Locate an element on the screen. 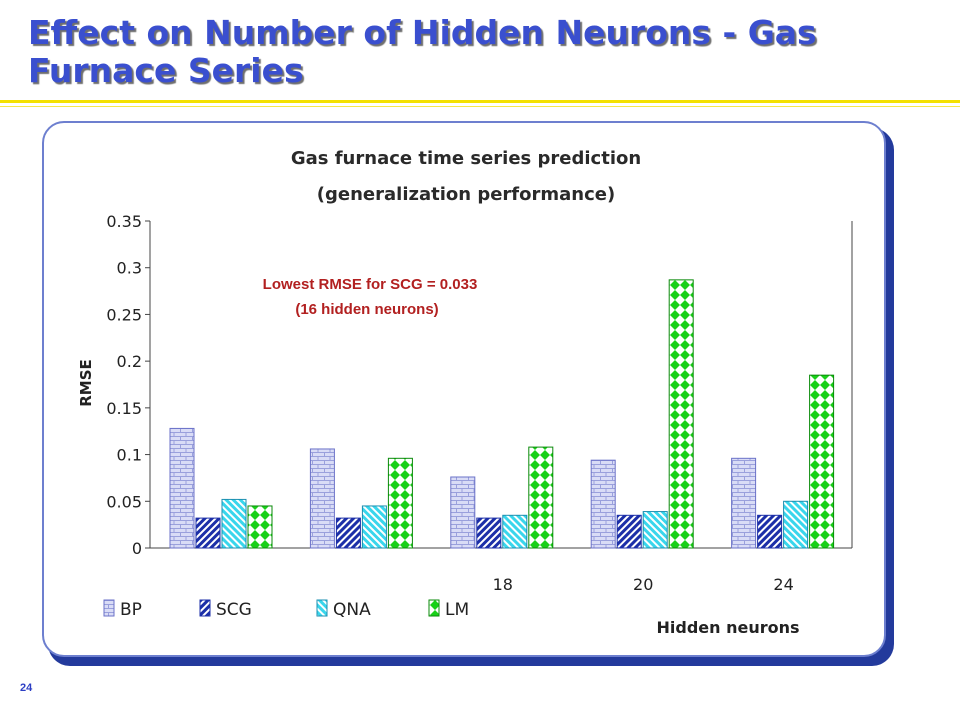 This screenshot has height=720, width=960. x-tick-label: 20 is located at coordinates (643, 584).